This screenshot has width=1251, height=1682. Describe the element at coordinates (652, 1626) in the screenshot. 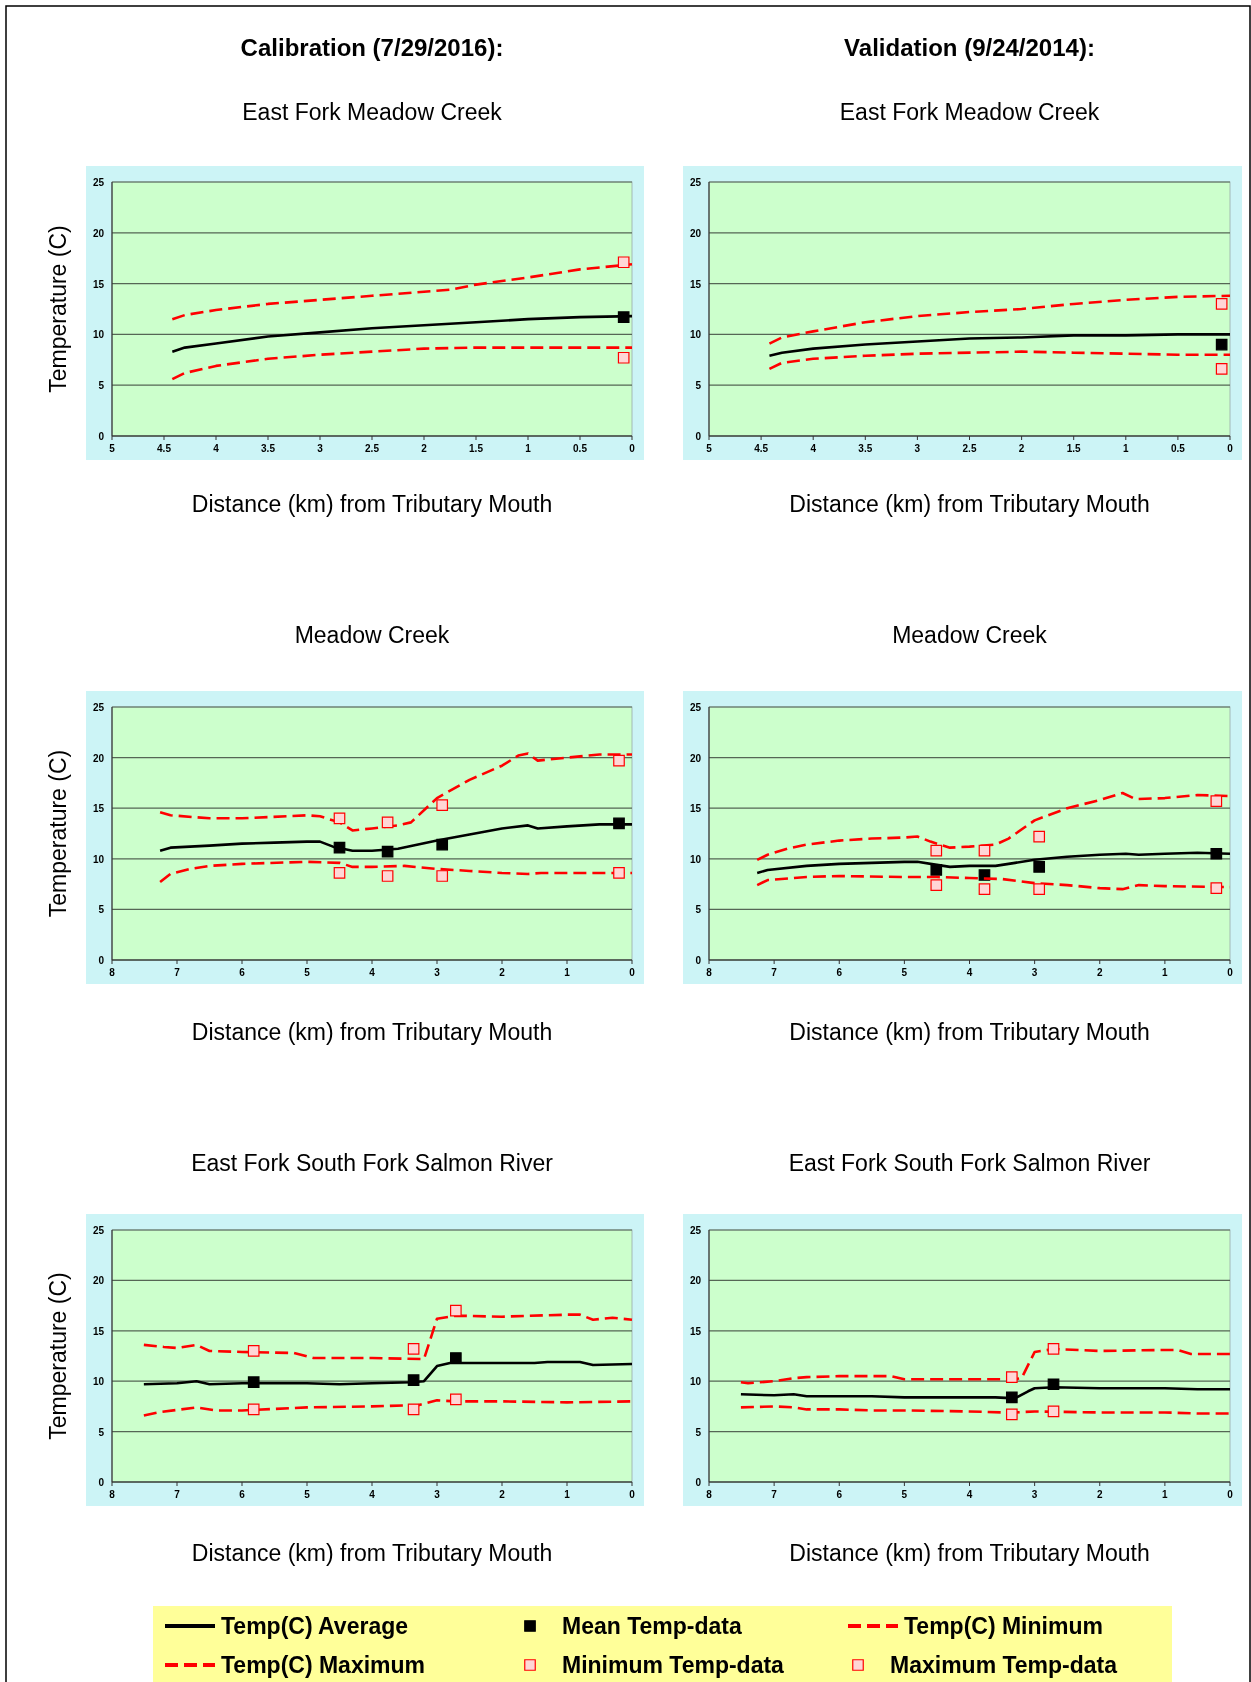

I see `legend-label: Mean Temp-data` at that location.